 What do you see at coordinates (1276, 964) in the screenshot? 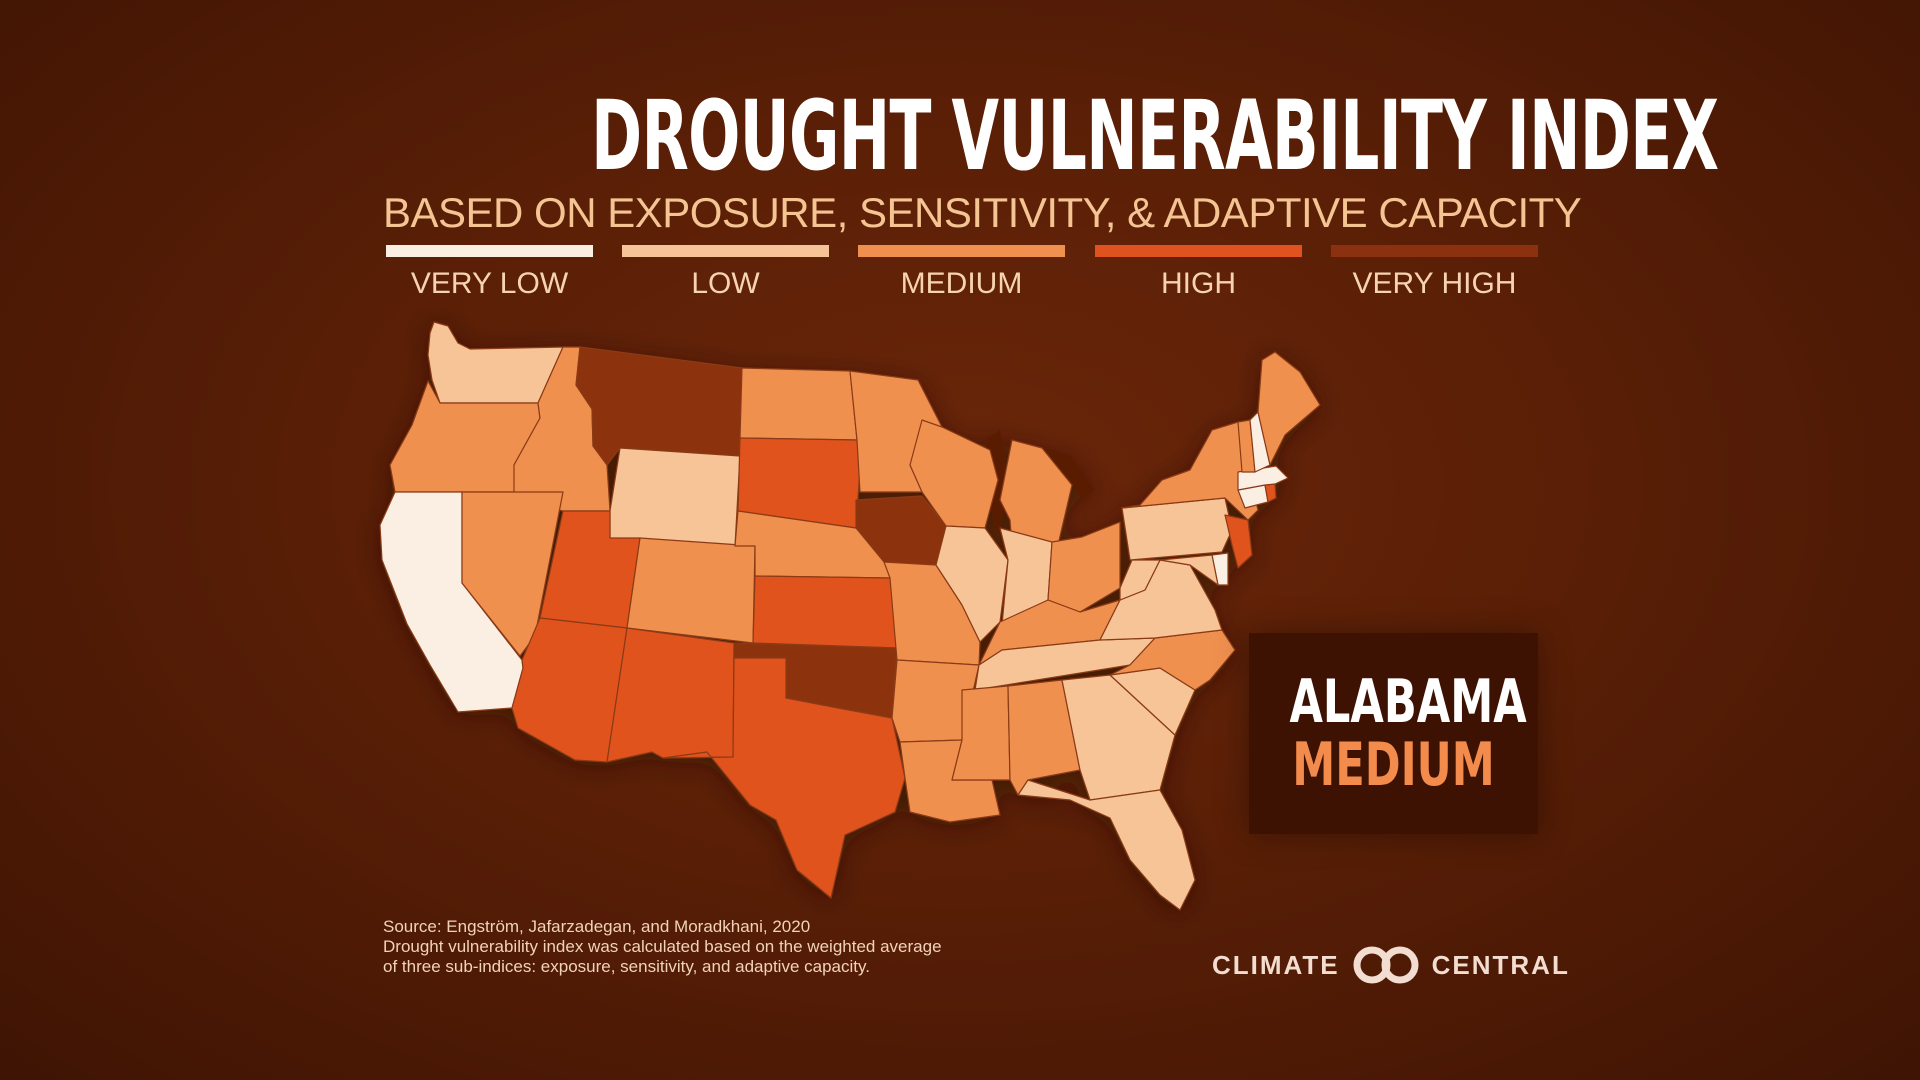
I see `logo-text-left: CLIMATE` at bounding box center [1276, 964].